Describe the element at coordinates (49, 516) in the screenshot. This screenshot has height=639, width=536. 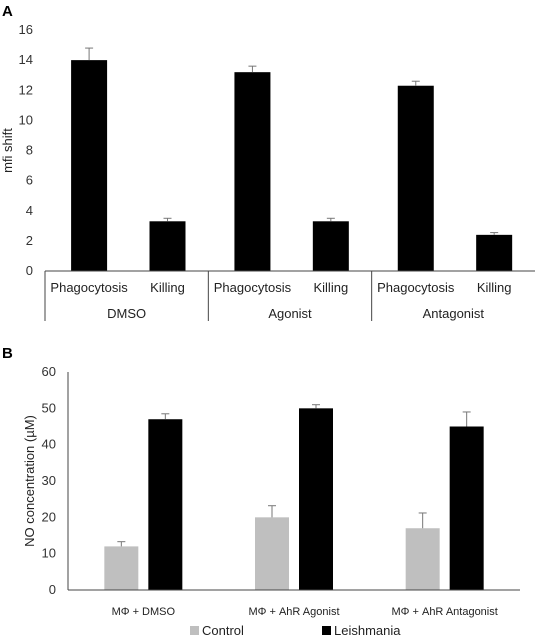
I see `panel-b-y-tick-label: 20` at that location.